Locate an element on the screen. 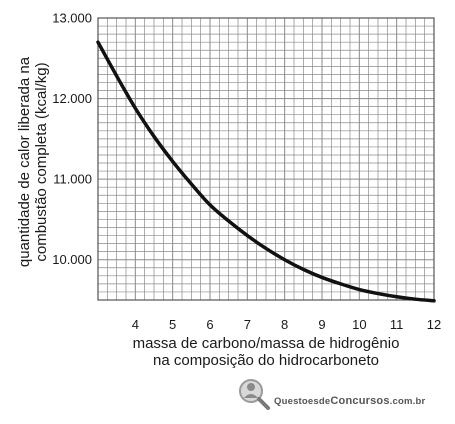 This screenshot has width=455, height=424. y-tick-labels: 10.000 11.000 12.000 13.000 is located at coordinates (72, 139).